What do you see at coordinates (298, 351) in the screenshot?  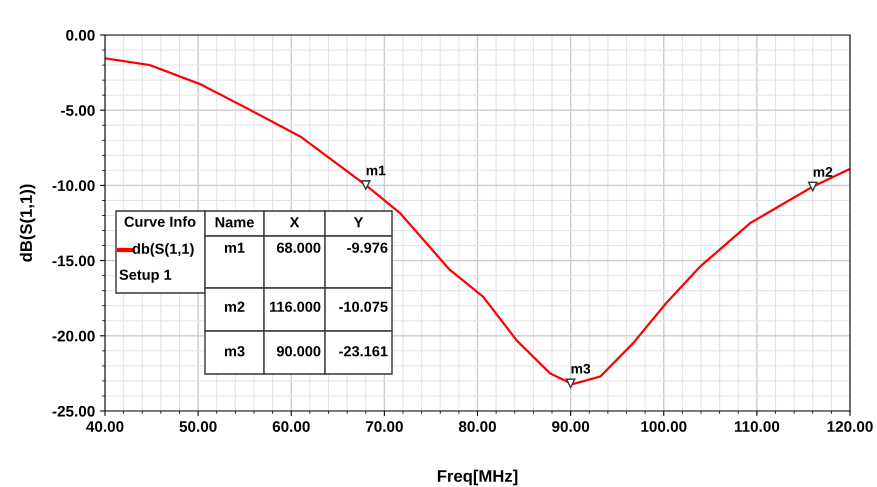 I see `annotation: 90.000` at bounding box center [298, 351].